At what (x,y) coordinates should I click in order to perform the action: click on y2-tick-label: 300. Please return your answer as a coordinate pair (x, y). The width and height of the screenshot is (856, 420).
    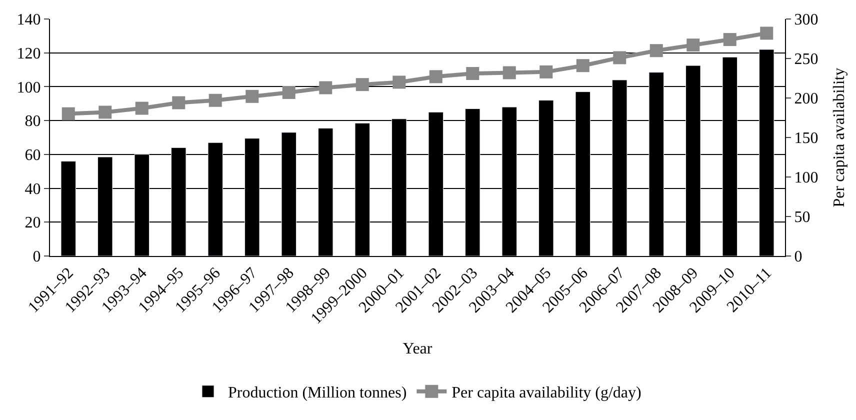
    Looking at the image, I should click on (806, 20).